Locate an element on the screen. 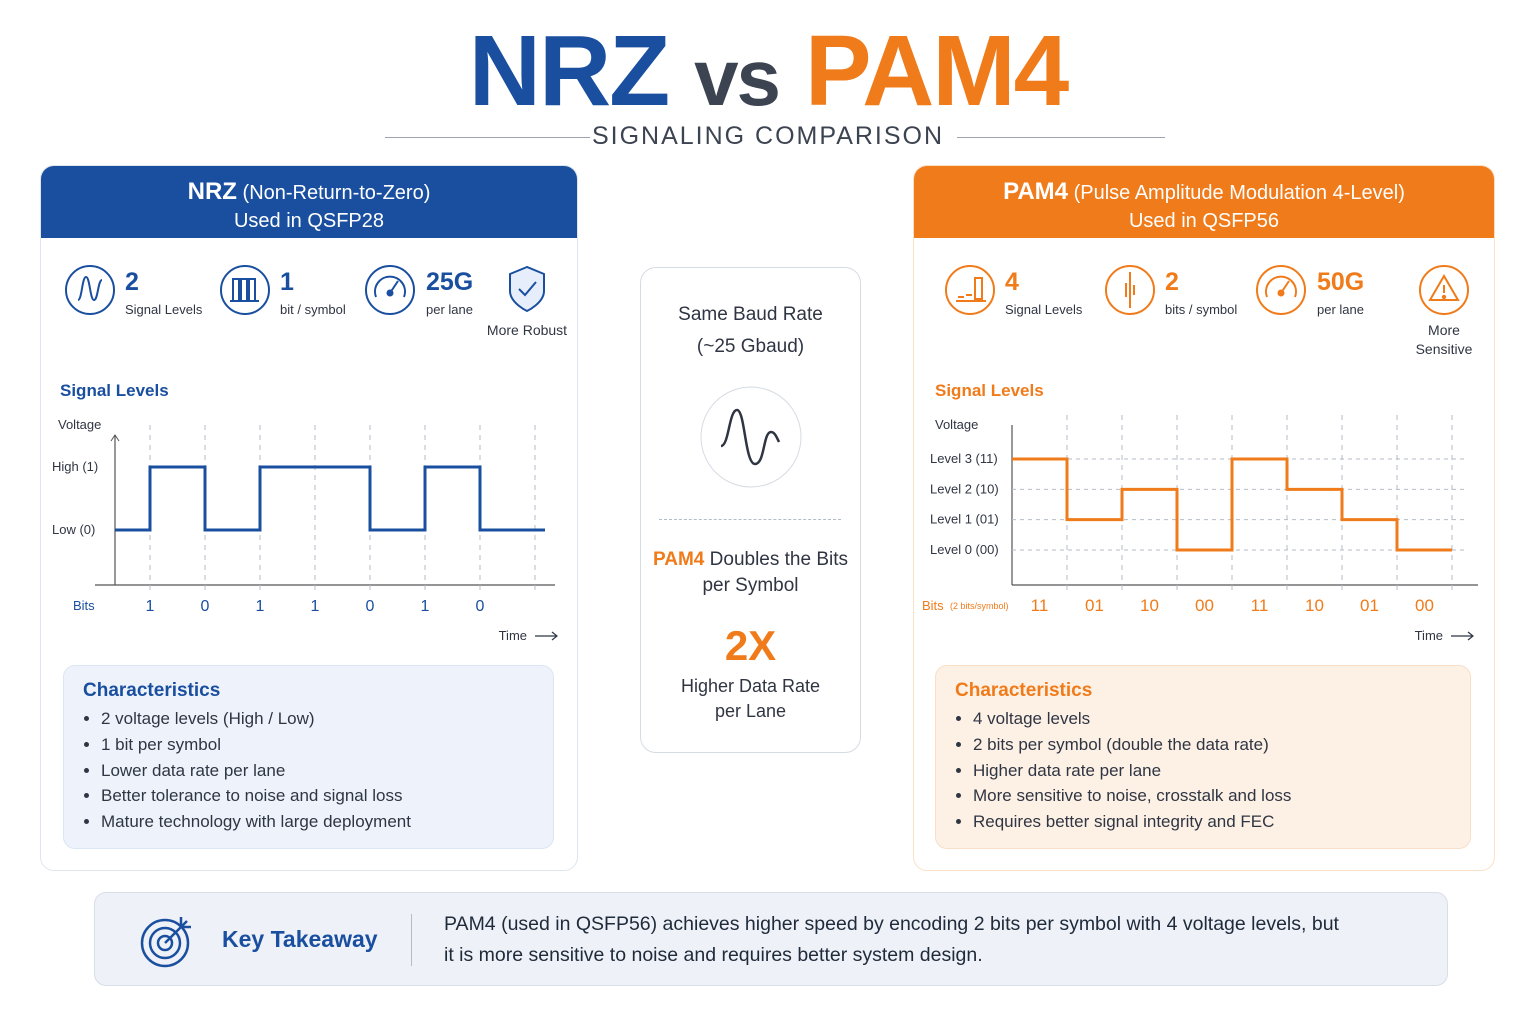 The width and height of the screenshot is (1536, 1024). characteristic: 1 bit per symbol is located at coordinates (256, 745).